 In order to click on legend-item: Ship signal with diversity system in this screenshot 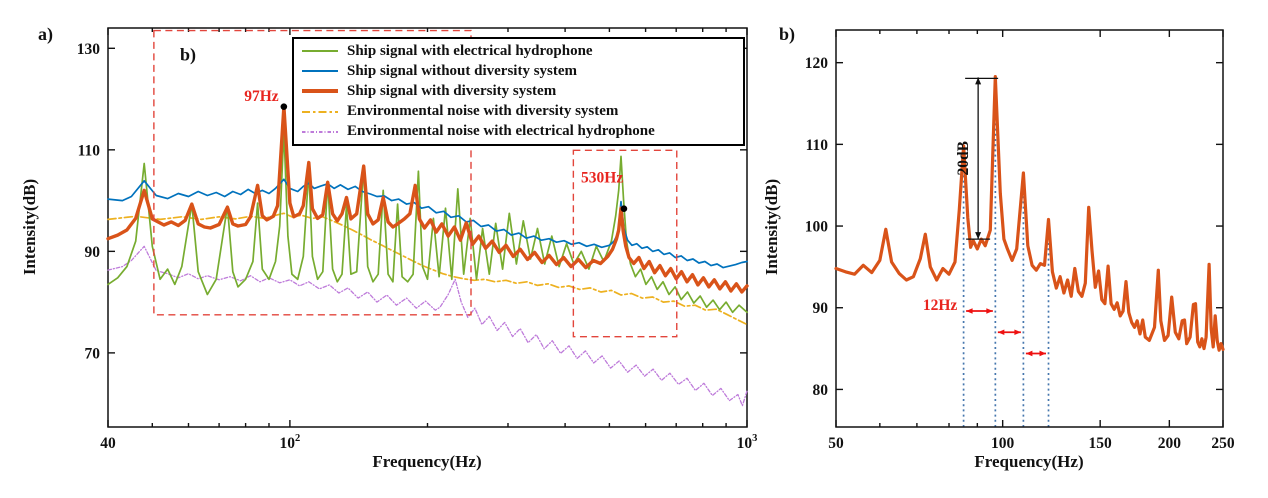, I will do `click(521, 91)`.